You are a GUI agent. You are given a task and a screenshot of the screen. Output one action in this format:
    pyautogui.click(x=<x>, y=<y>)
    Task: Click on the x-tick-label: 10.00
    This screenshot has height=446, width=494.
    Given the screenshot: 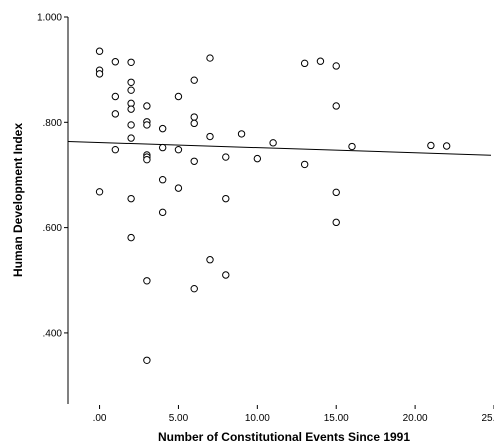 What is the action you would take?
    pyautogui.click(x=257, y=418)
    